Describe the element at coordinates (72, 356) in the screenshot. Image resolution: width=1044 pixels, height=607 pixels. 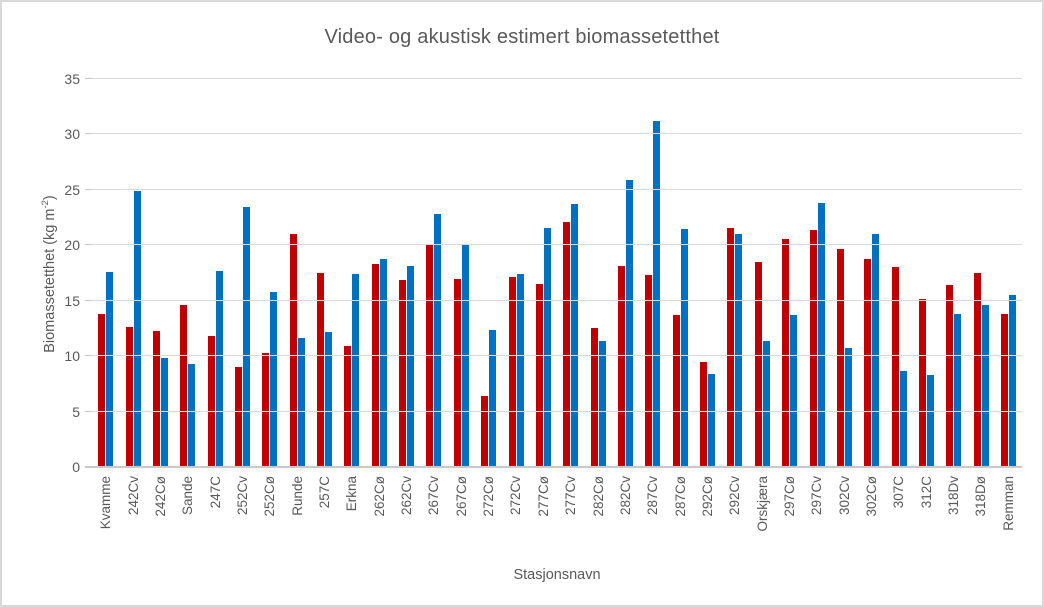
I see `y-tick-label: 10` at that location.